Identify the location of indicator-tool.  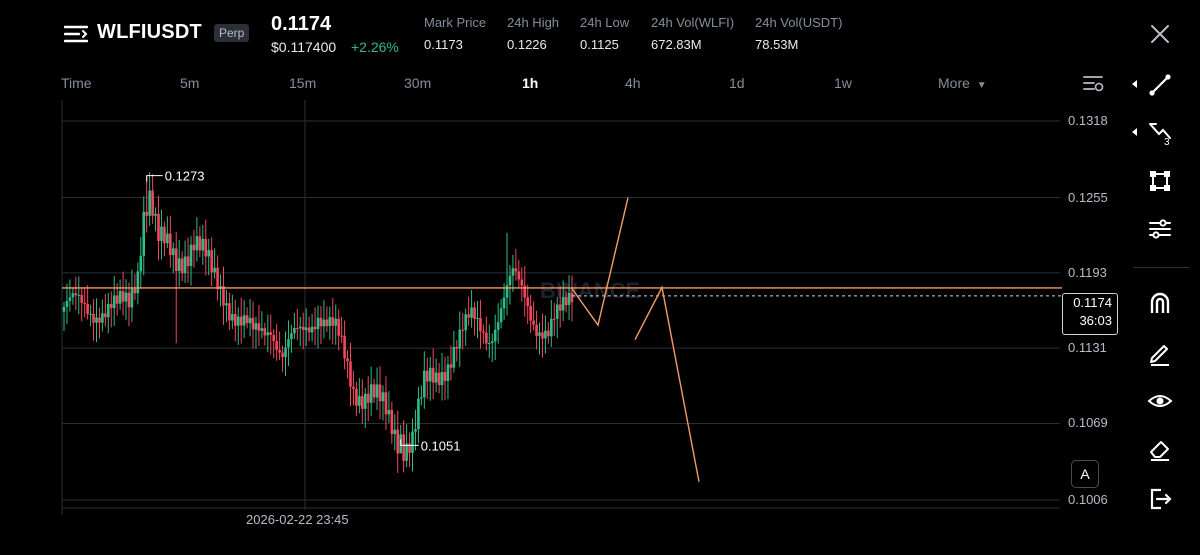
(1160, 229).